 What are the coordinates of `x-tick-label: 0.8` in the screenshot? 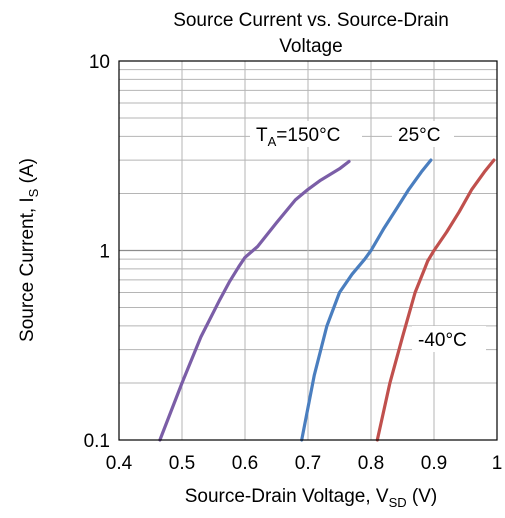 It's located at (371, 463).